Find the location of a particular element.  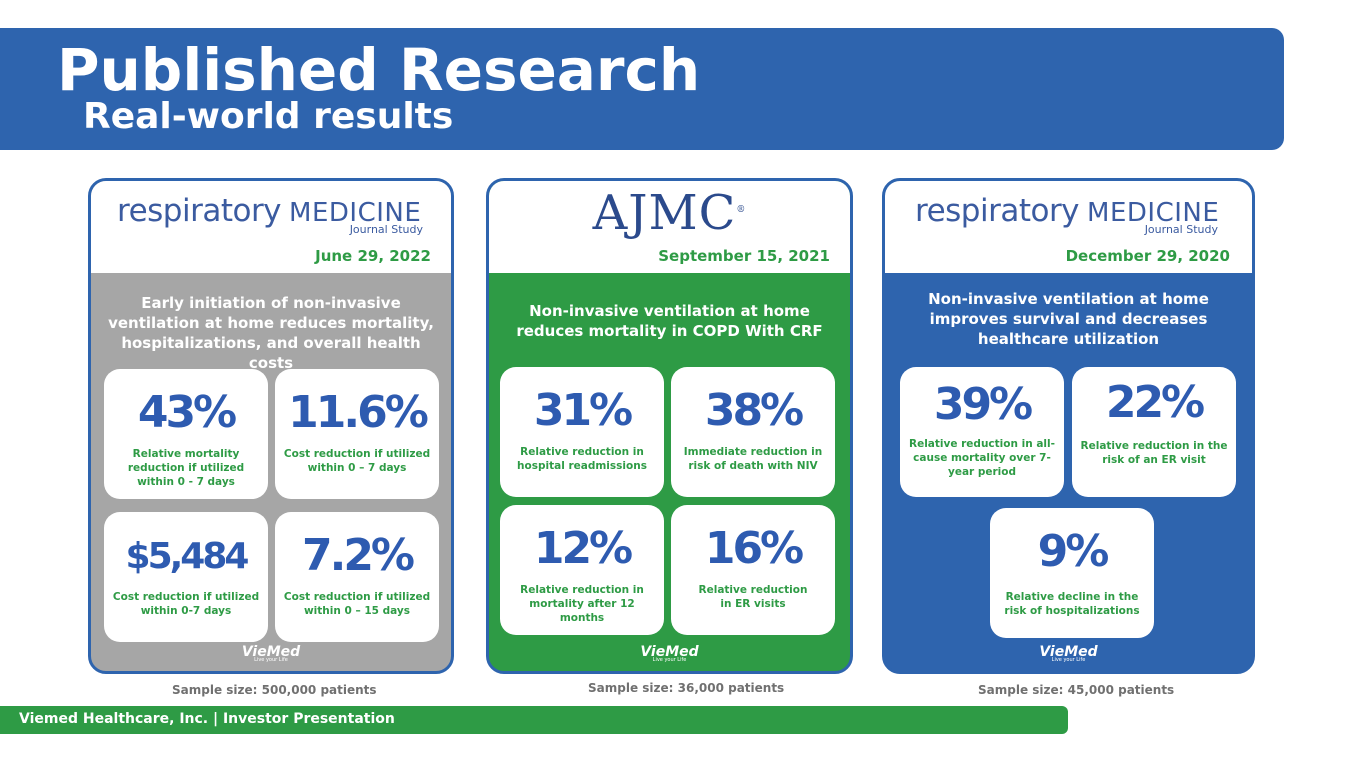

study-date: June 29, 2022 is located at coordinates (373, 256).